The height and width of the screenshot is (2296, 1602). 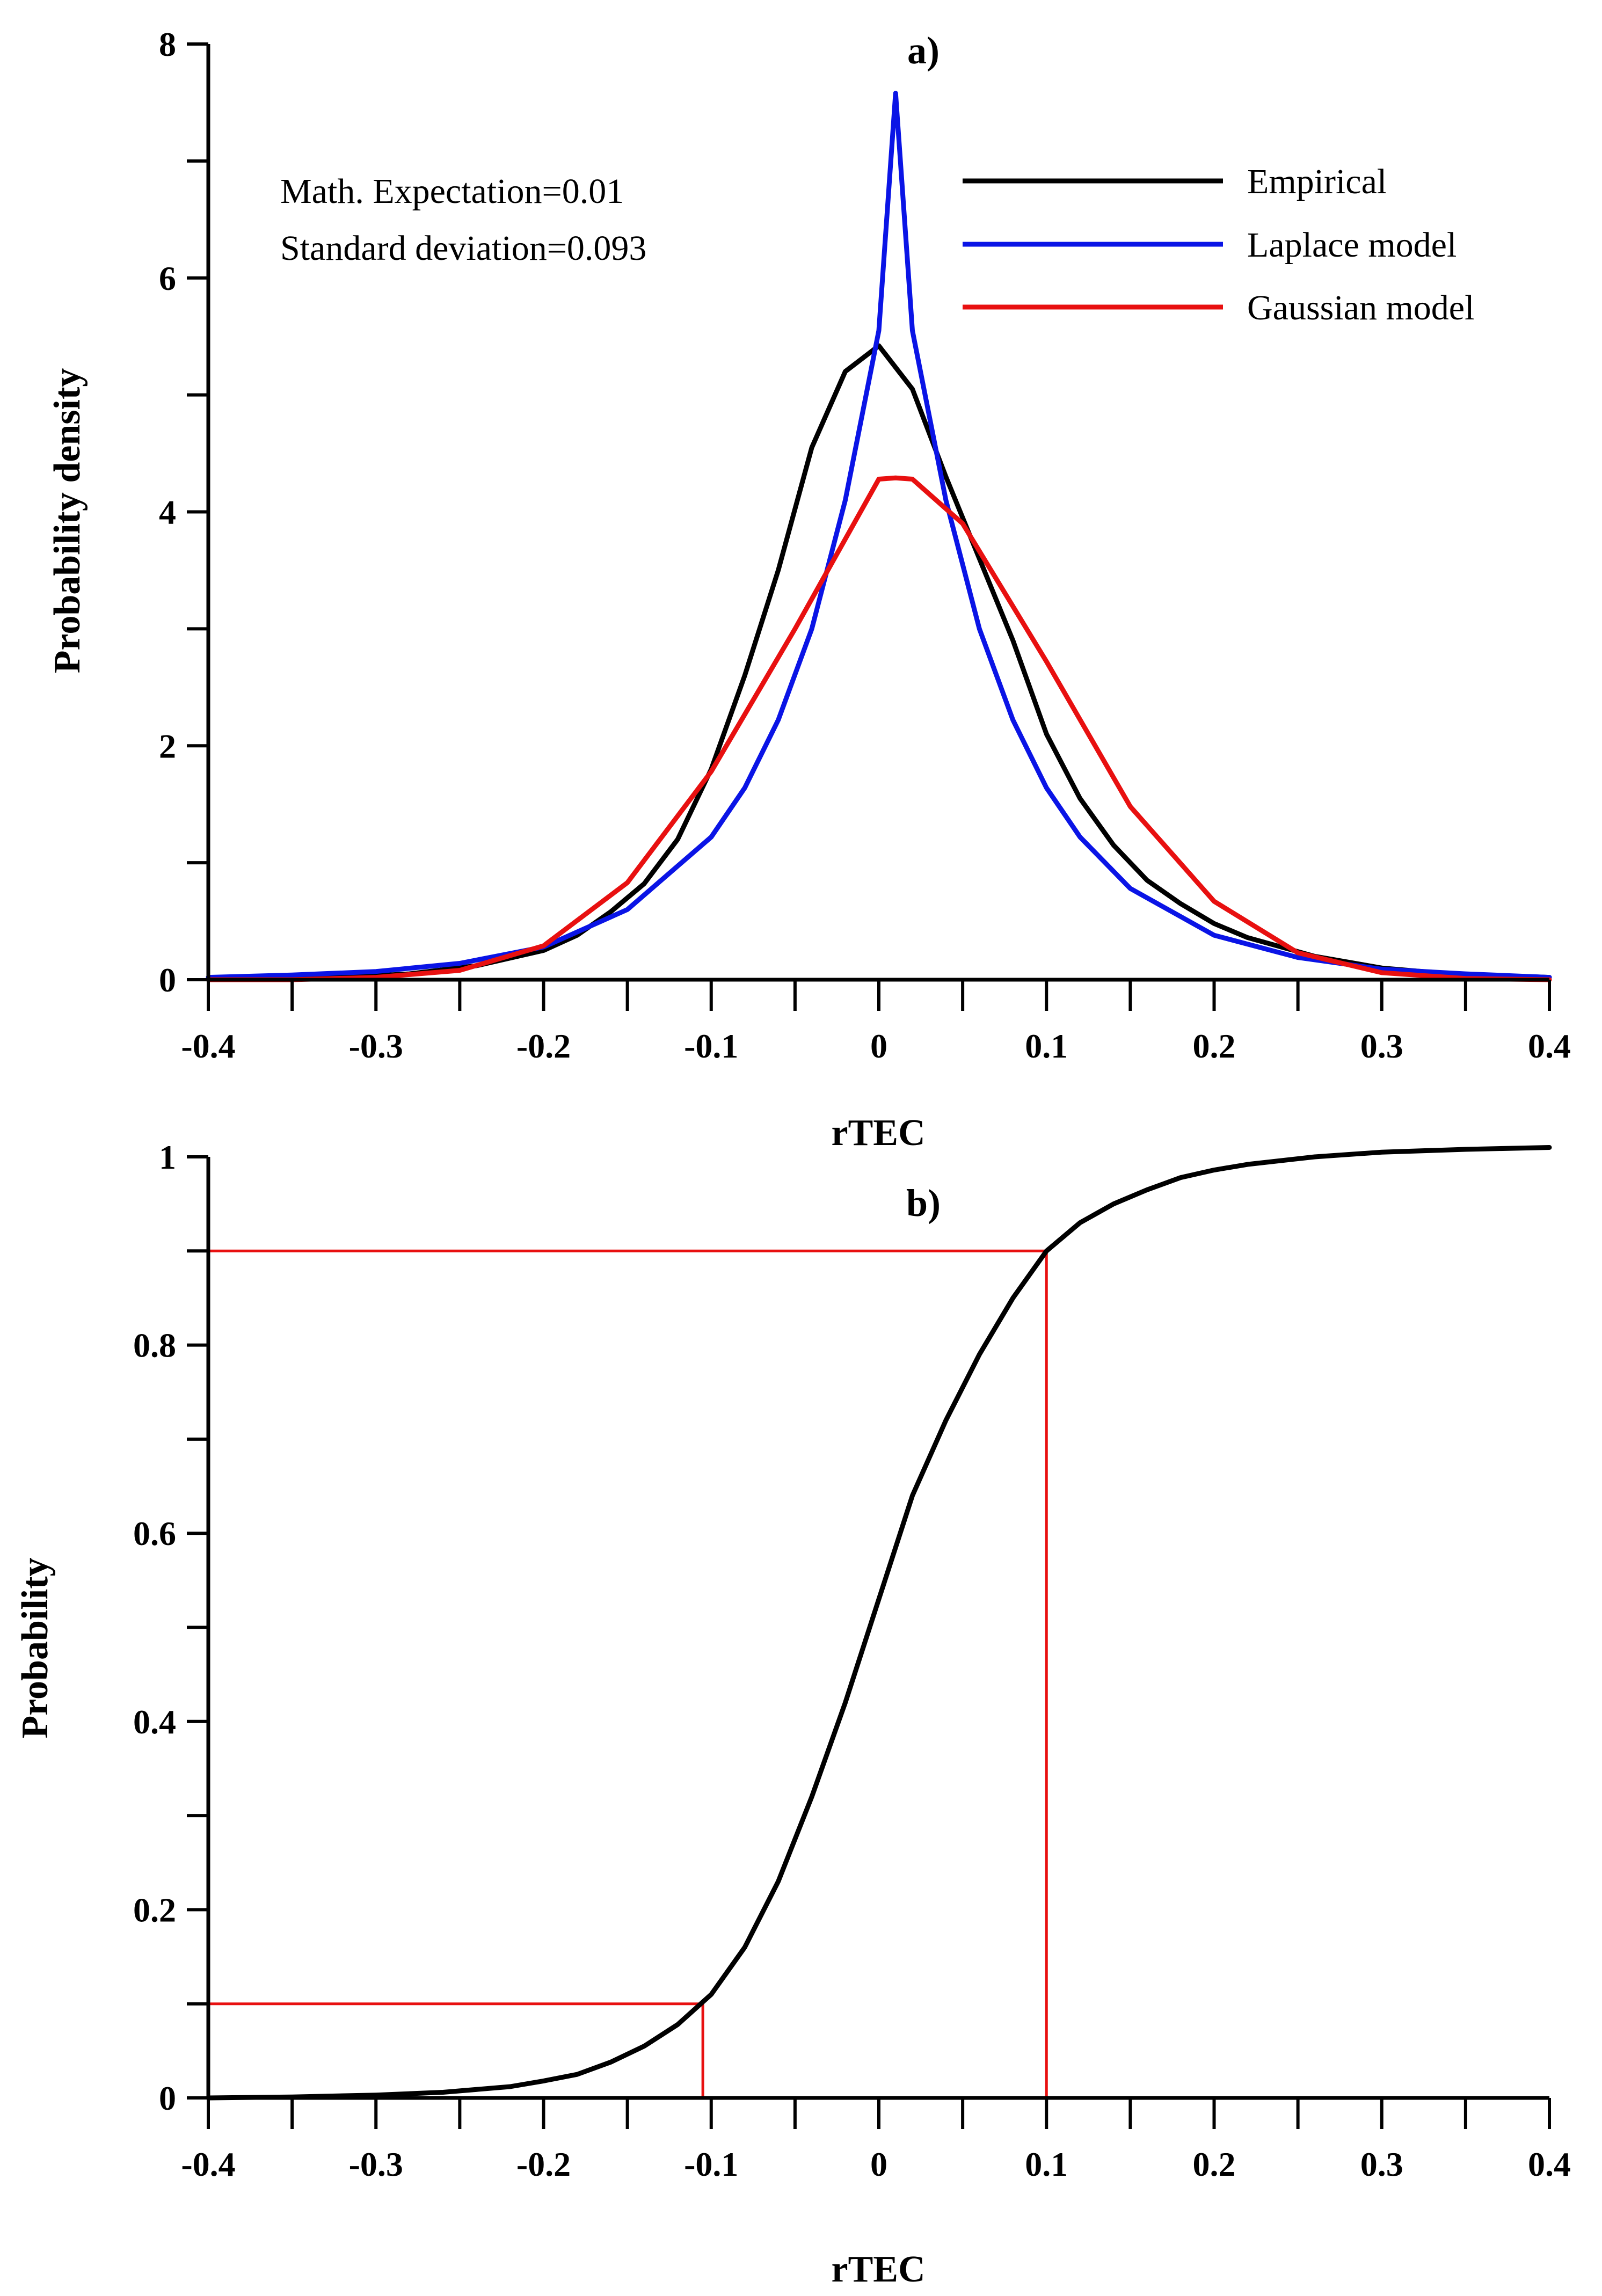 What do you see at coordinates (154, 1910) in the screenshot?
I see `y-tick-label: 0.2` at bounding box center [154, 1910].